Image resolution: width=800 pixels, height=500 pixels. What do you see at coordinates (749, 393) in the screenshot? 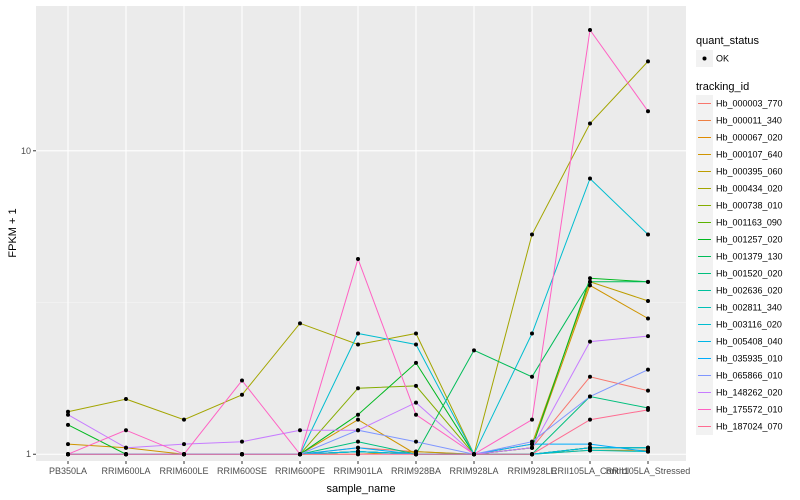
I see `legend-label: Hb_148262_020` at bounding box center [749, 393].